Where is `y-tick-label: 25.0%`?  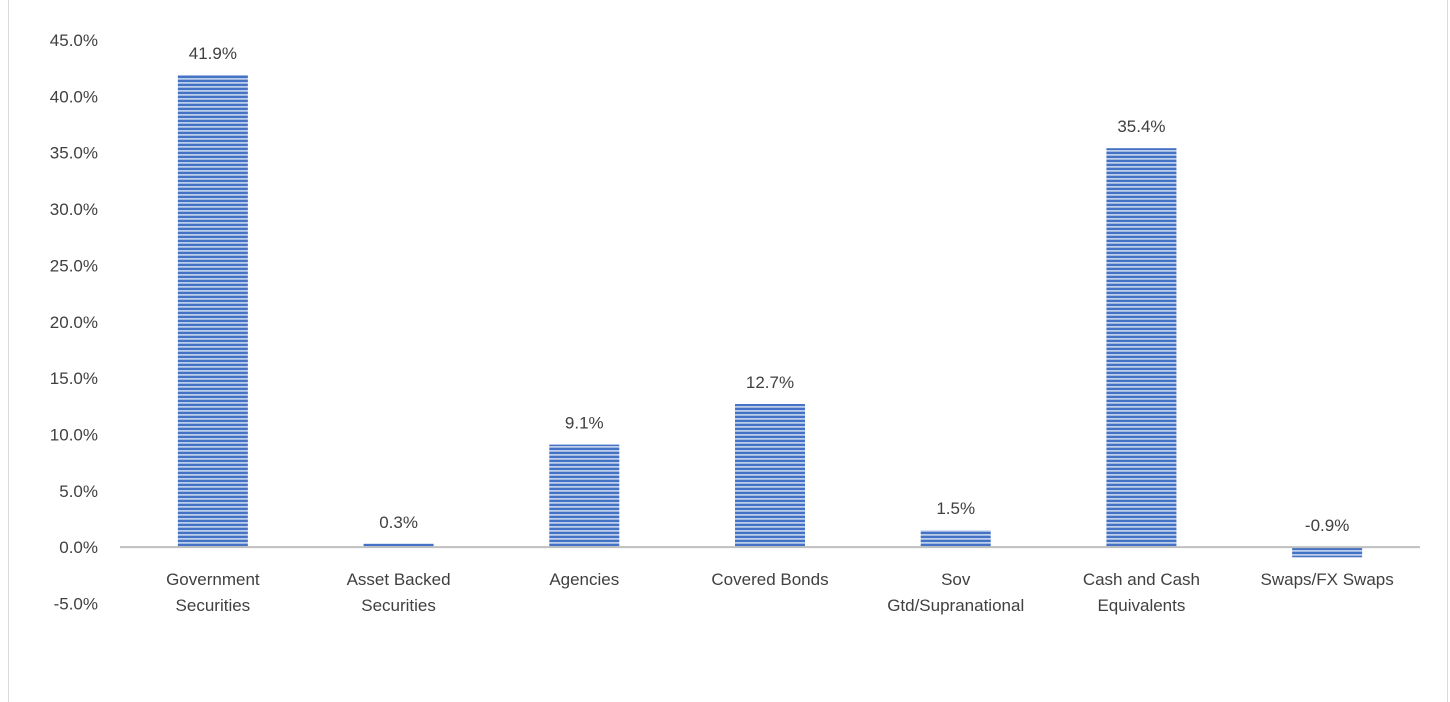 y-tick-label: 25.0% is located at coordinates (74, 265).